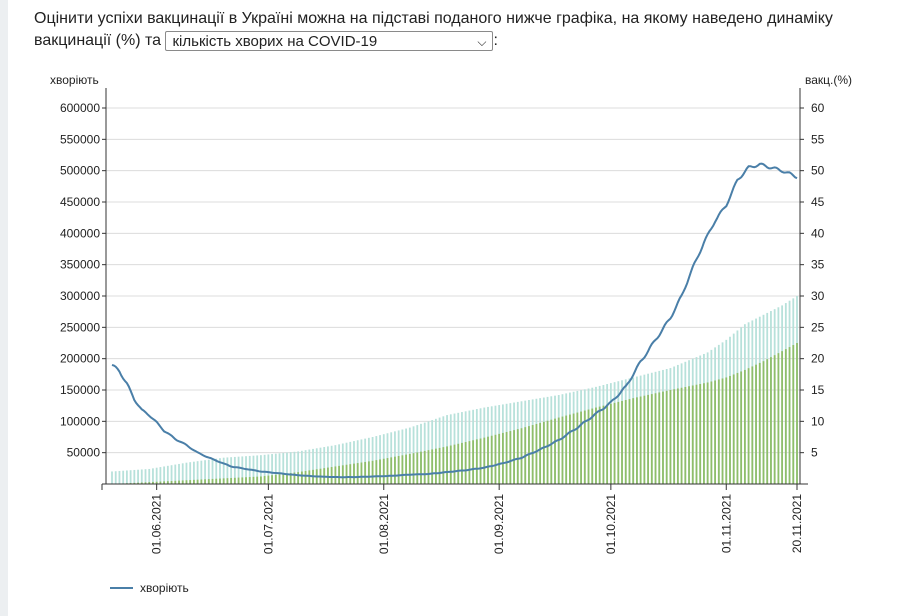 The height and width of the screenshot is (616, 921). Describe the element at coordinates (164, 588) in the screenshot. I see `legend-label: хворіють` at that location.